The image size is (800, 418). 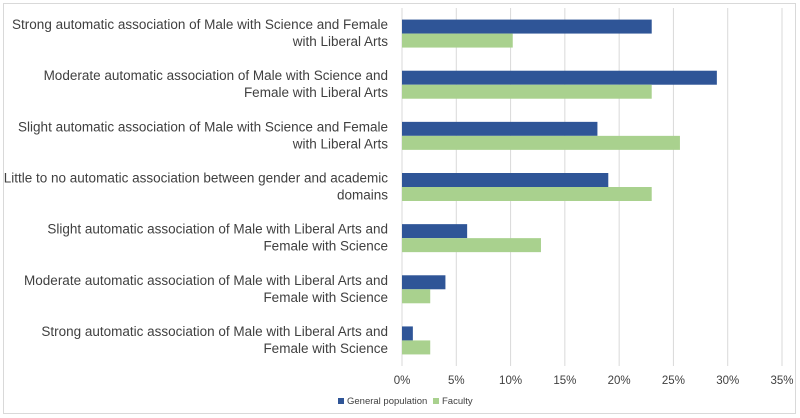 I want to click on legend-label: General population, so click(x=387, y=401).